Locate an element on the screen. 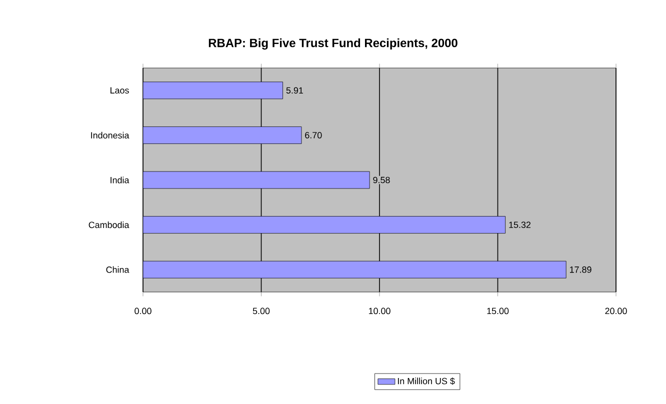 This screenshot has height=404, width=666. y-tick-label: China is located at coordinates (118, 269).